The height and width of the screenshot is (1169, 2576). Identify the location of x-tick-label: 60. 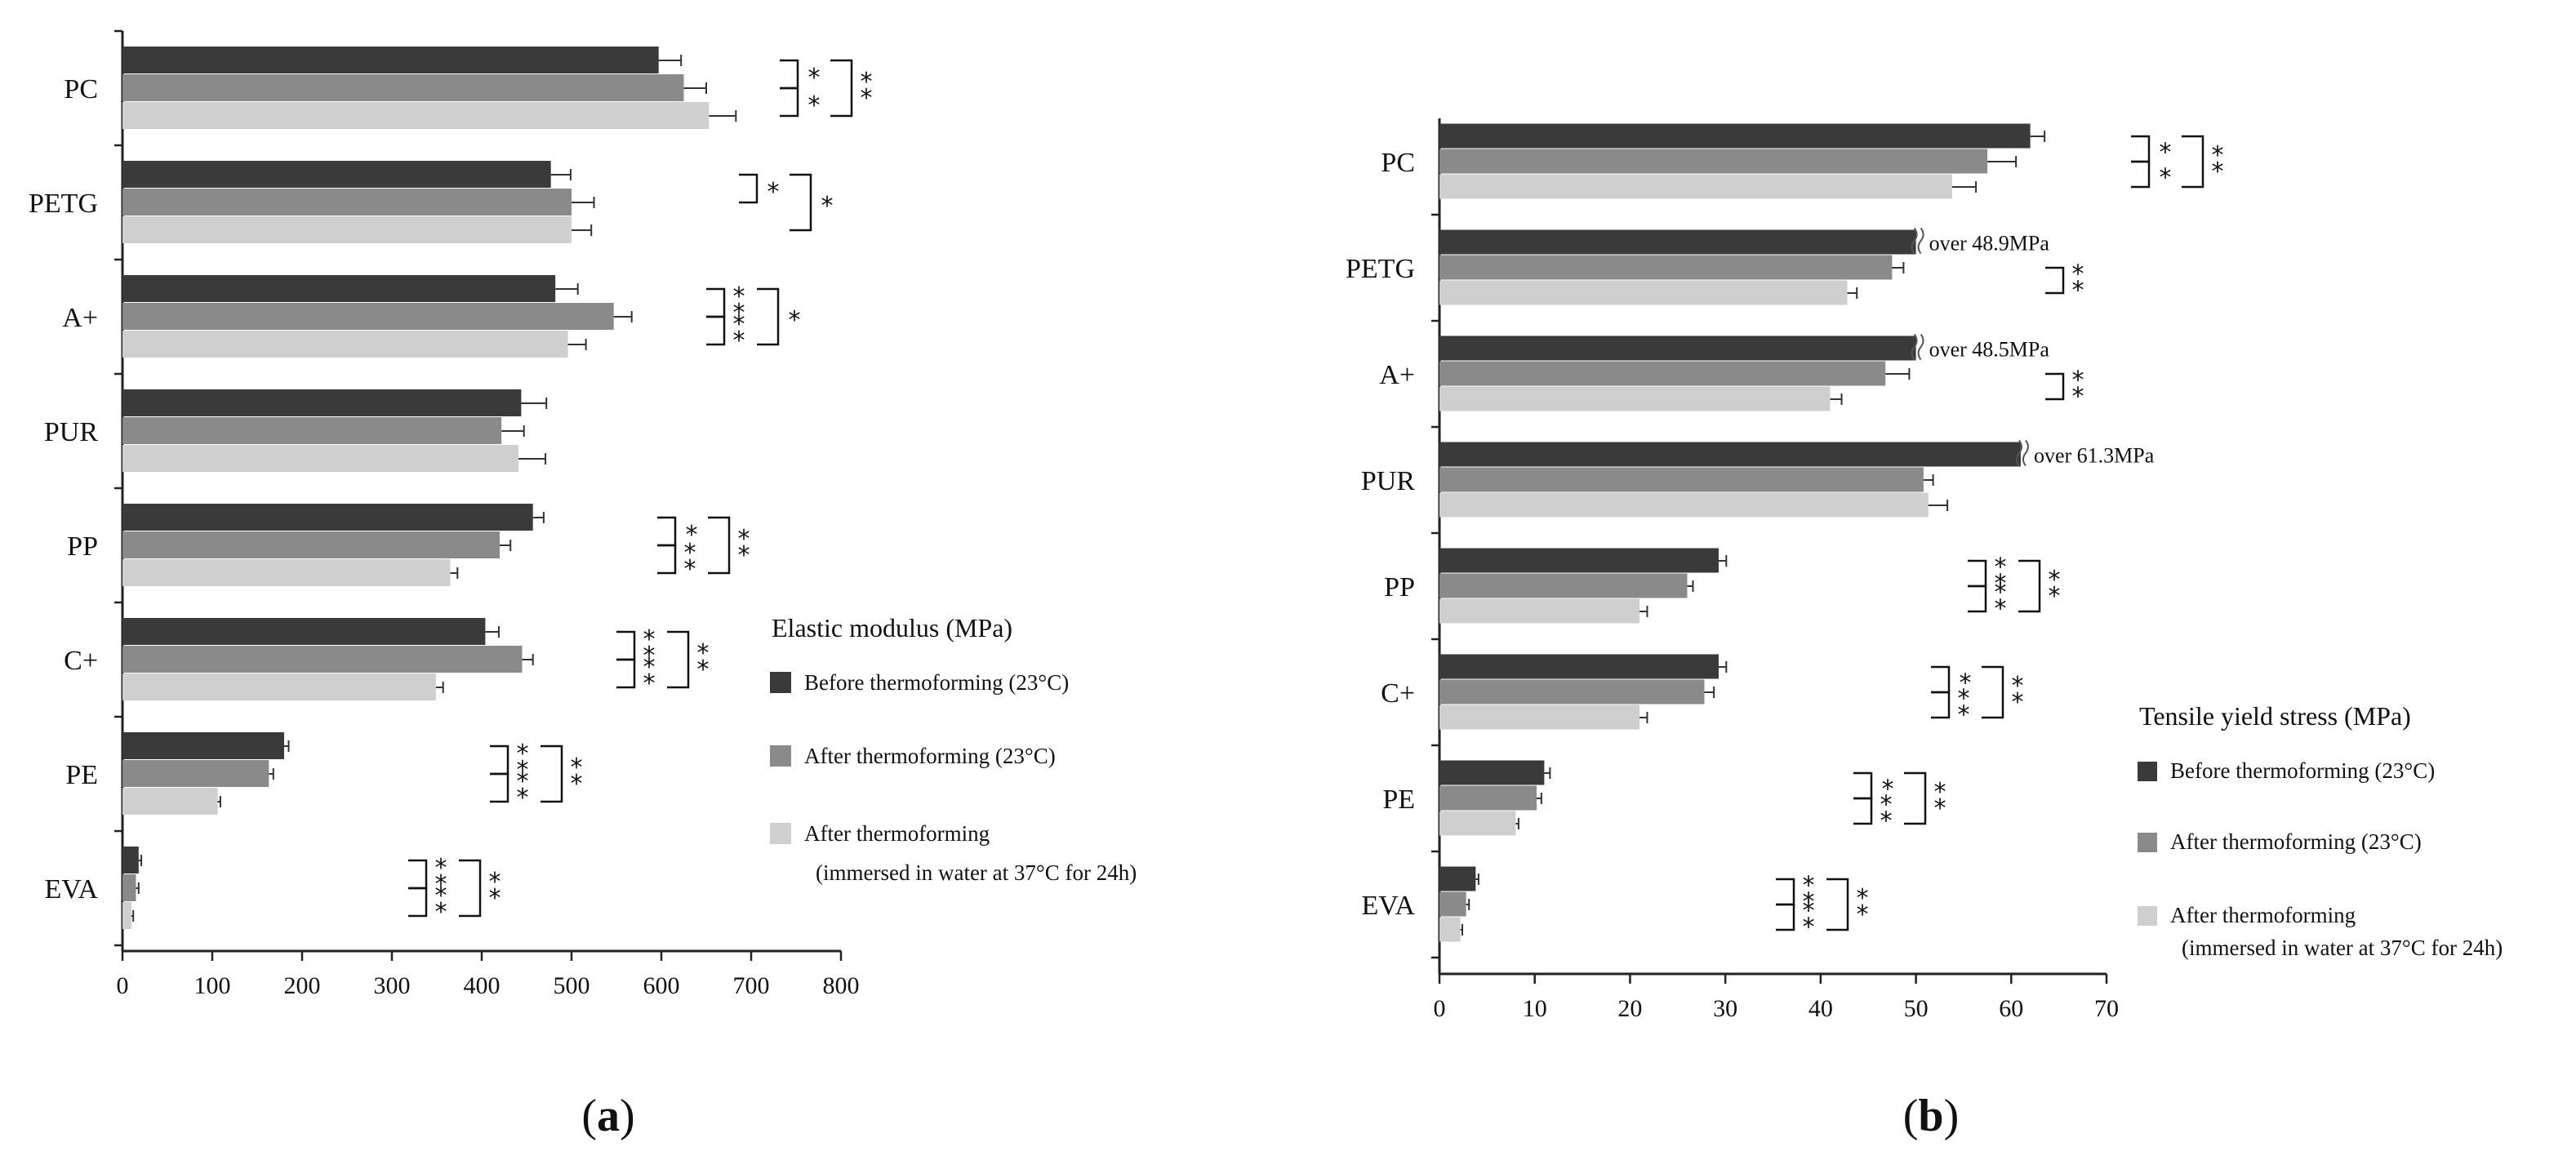
(2011, 1009).